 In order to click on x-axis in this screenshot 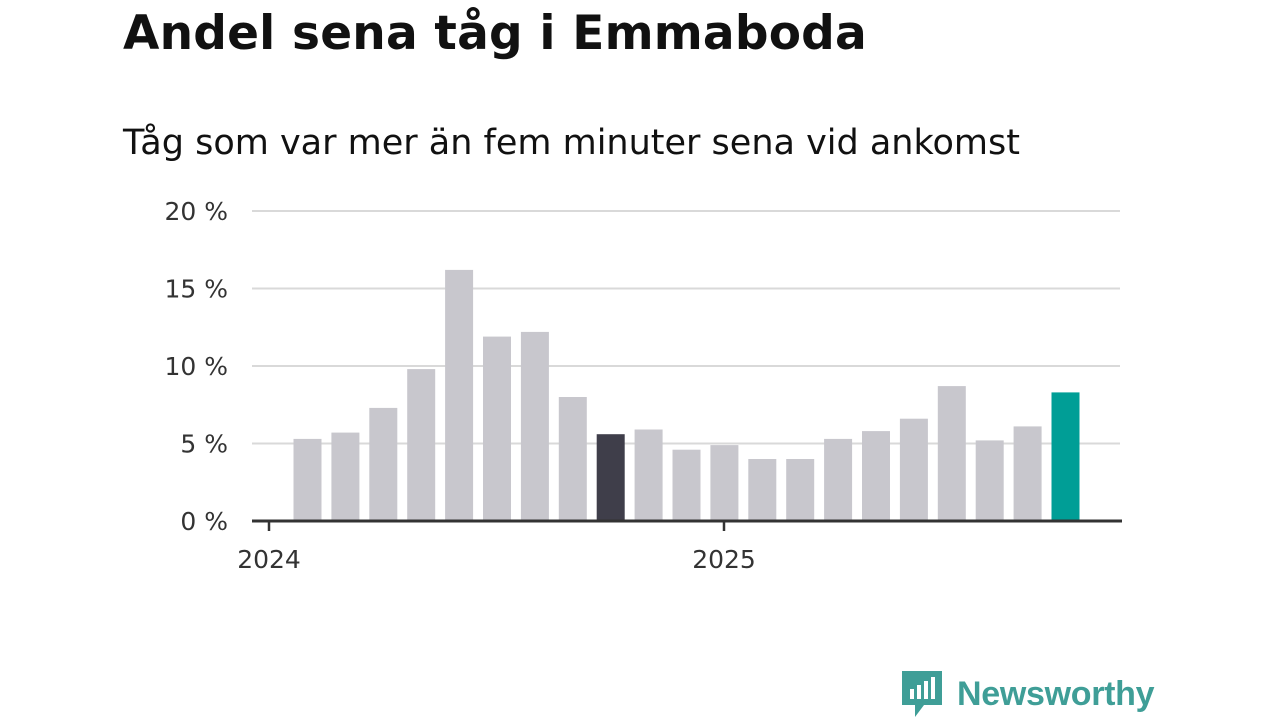, I will do `click(687, 525)`.